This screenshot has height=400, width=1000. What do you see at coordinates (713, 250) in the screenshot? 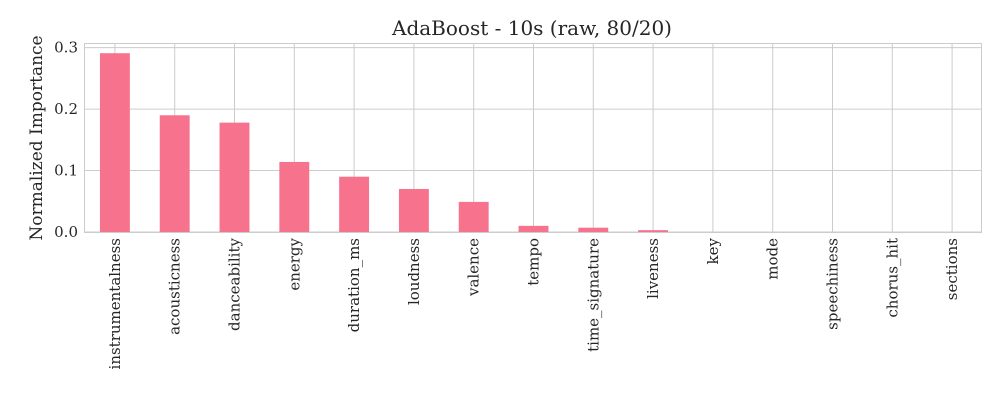
I see `x-tick-label: key` at bounding box center [713, 250].